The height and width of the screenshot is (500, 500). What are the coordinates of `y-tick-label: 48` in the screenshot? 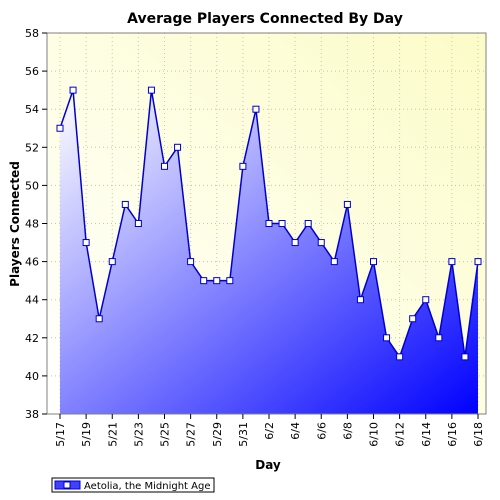 It's located at (32, 224).